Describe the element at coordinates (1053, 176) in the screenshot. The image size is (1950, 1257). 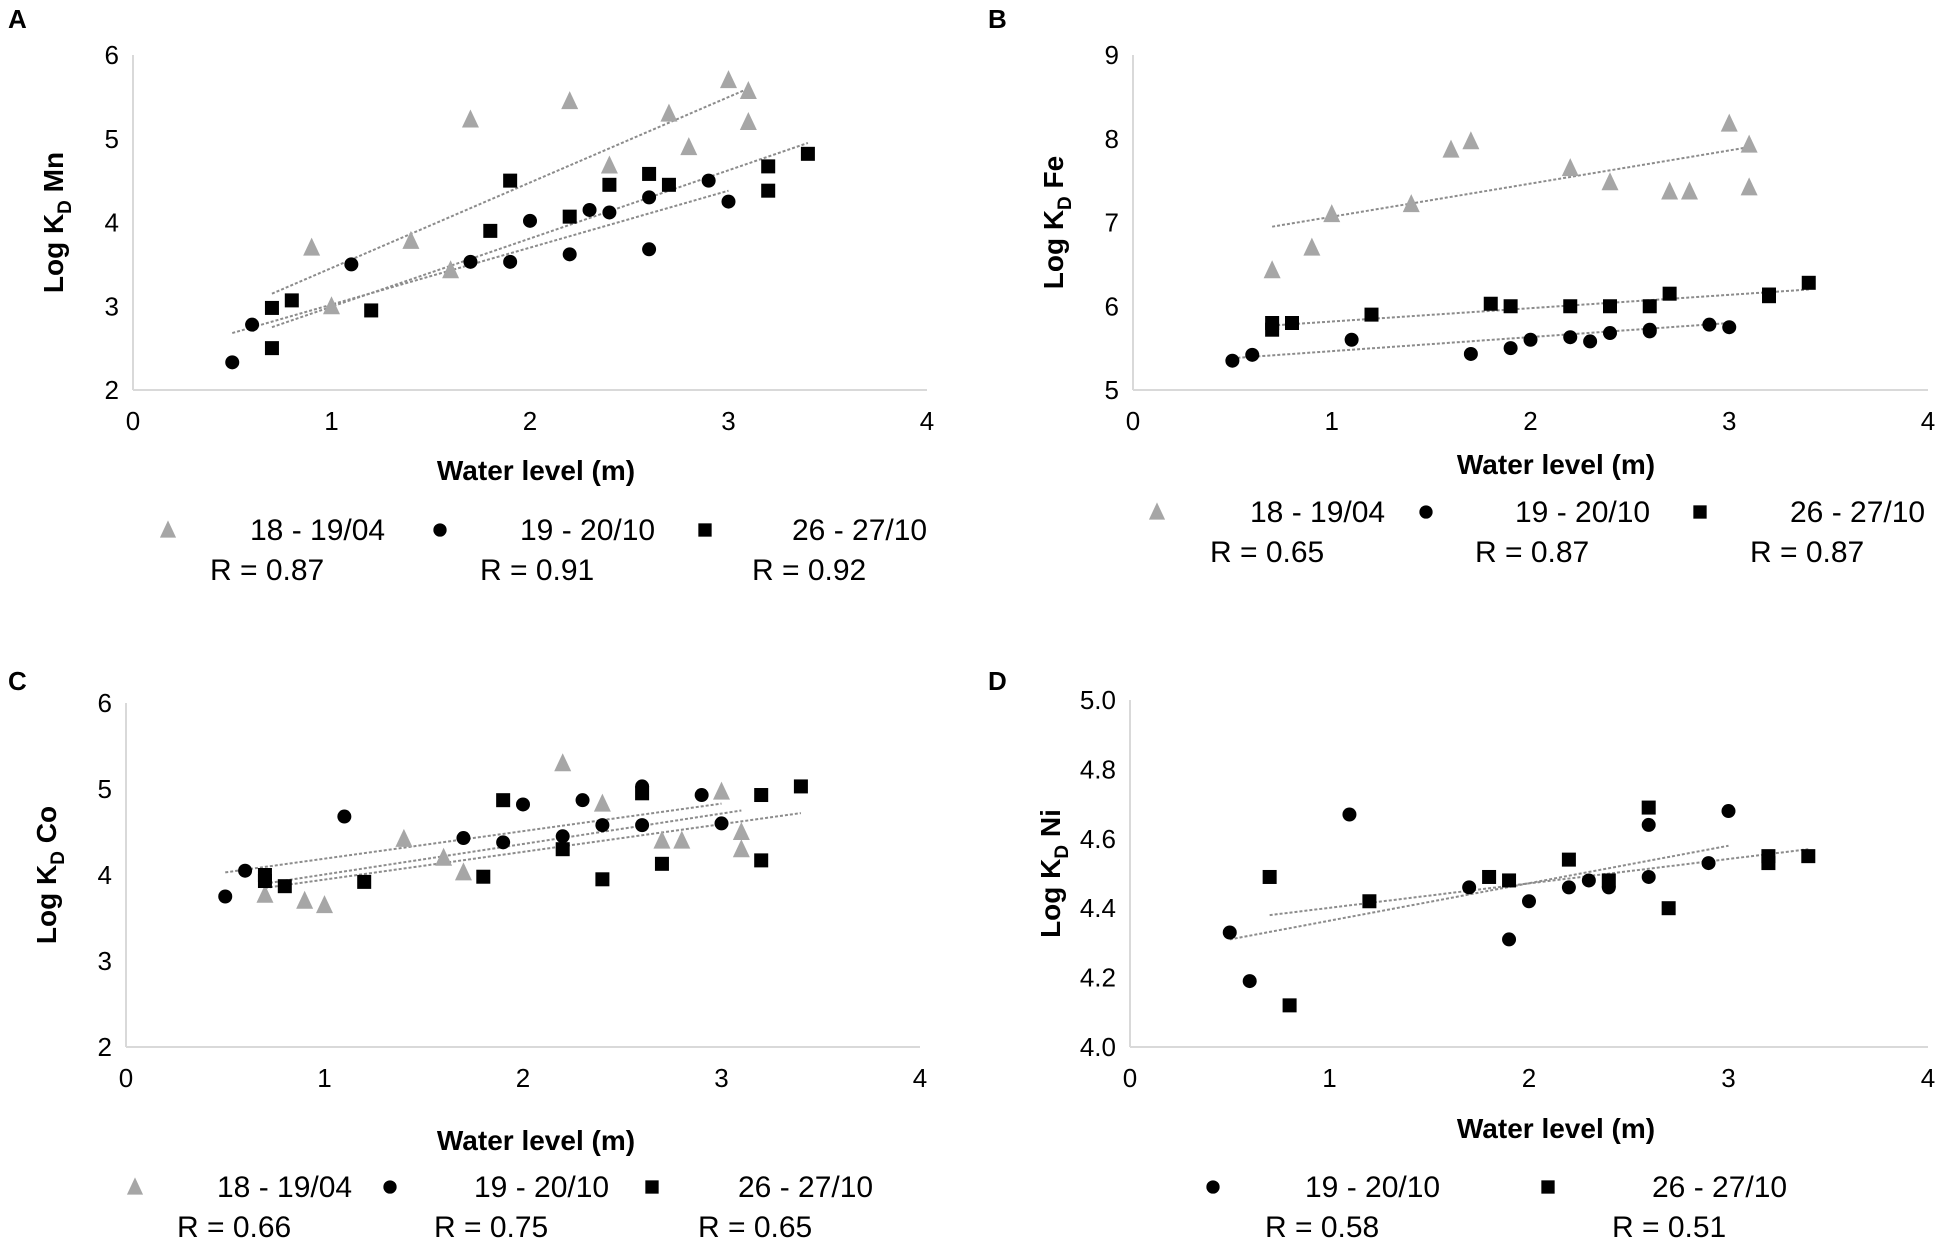
I see `y-axis-label-rest: Fe` at that location.